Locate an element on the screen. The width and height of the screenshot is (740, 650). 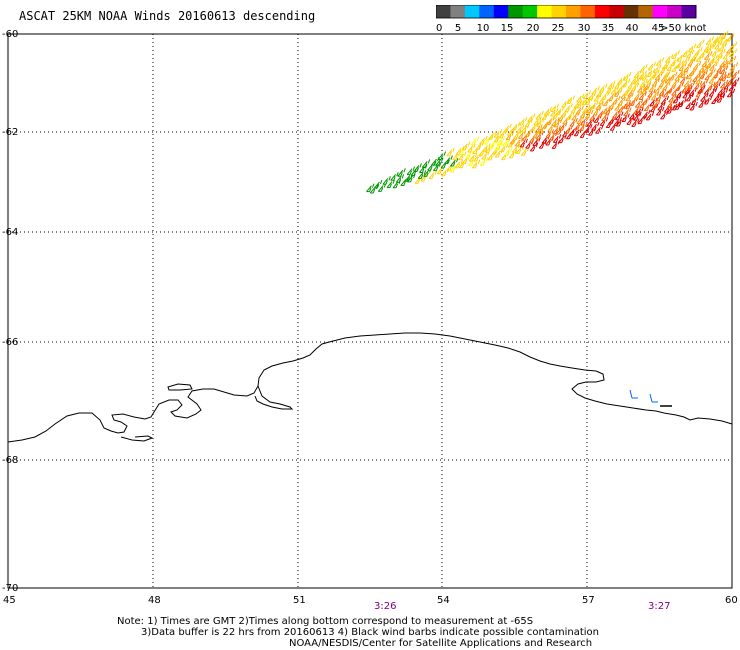
legend-label: 15 is located at coordinates (507, 28).